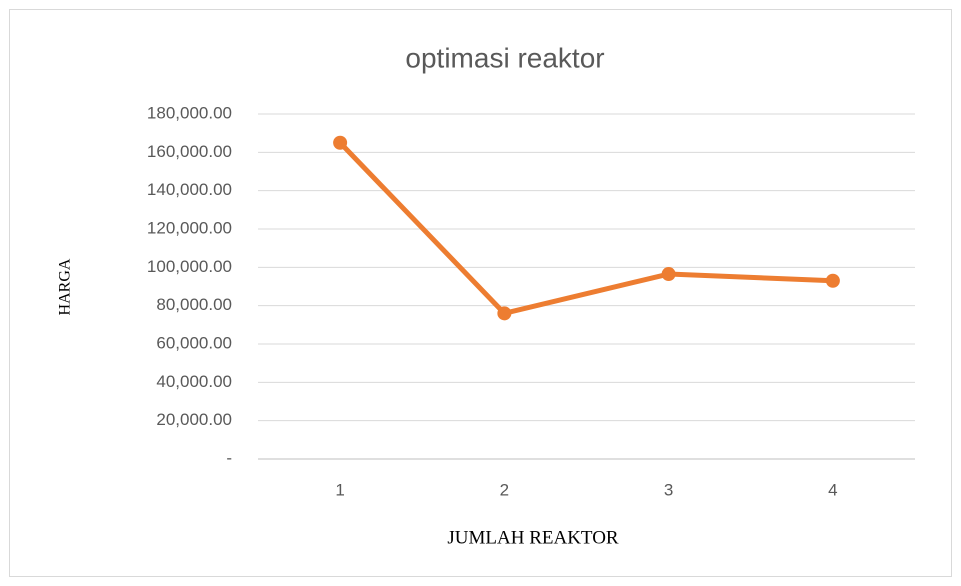  What do you see at coordinates (504, 57) in the screenshot?
I see `chart-title: optimasi reaktor` at bounding box center [504, 57].